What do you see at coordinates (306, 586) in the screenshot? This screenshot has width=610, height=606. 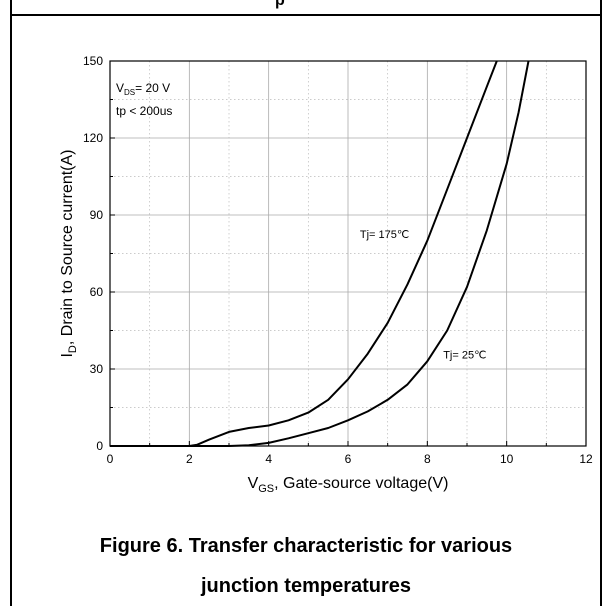 I see `figure-caption-line2: junction temperatures` at bounding box center [306, 586].